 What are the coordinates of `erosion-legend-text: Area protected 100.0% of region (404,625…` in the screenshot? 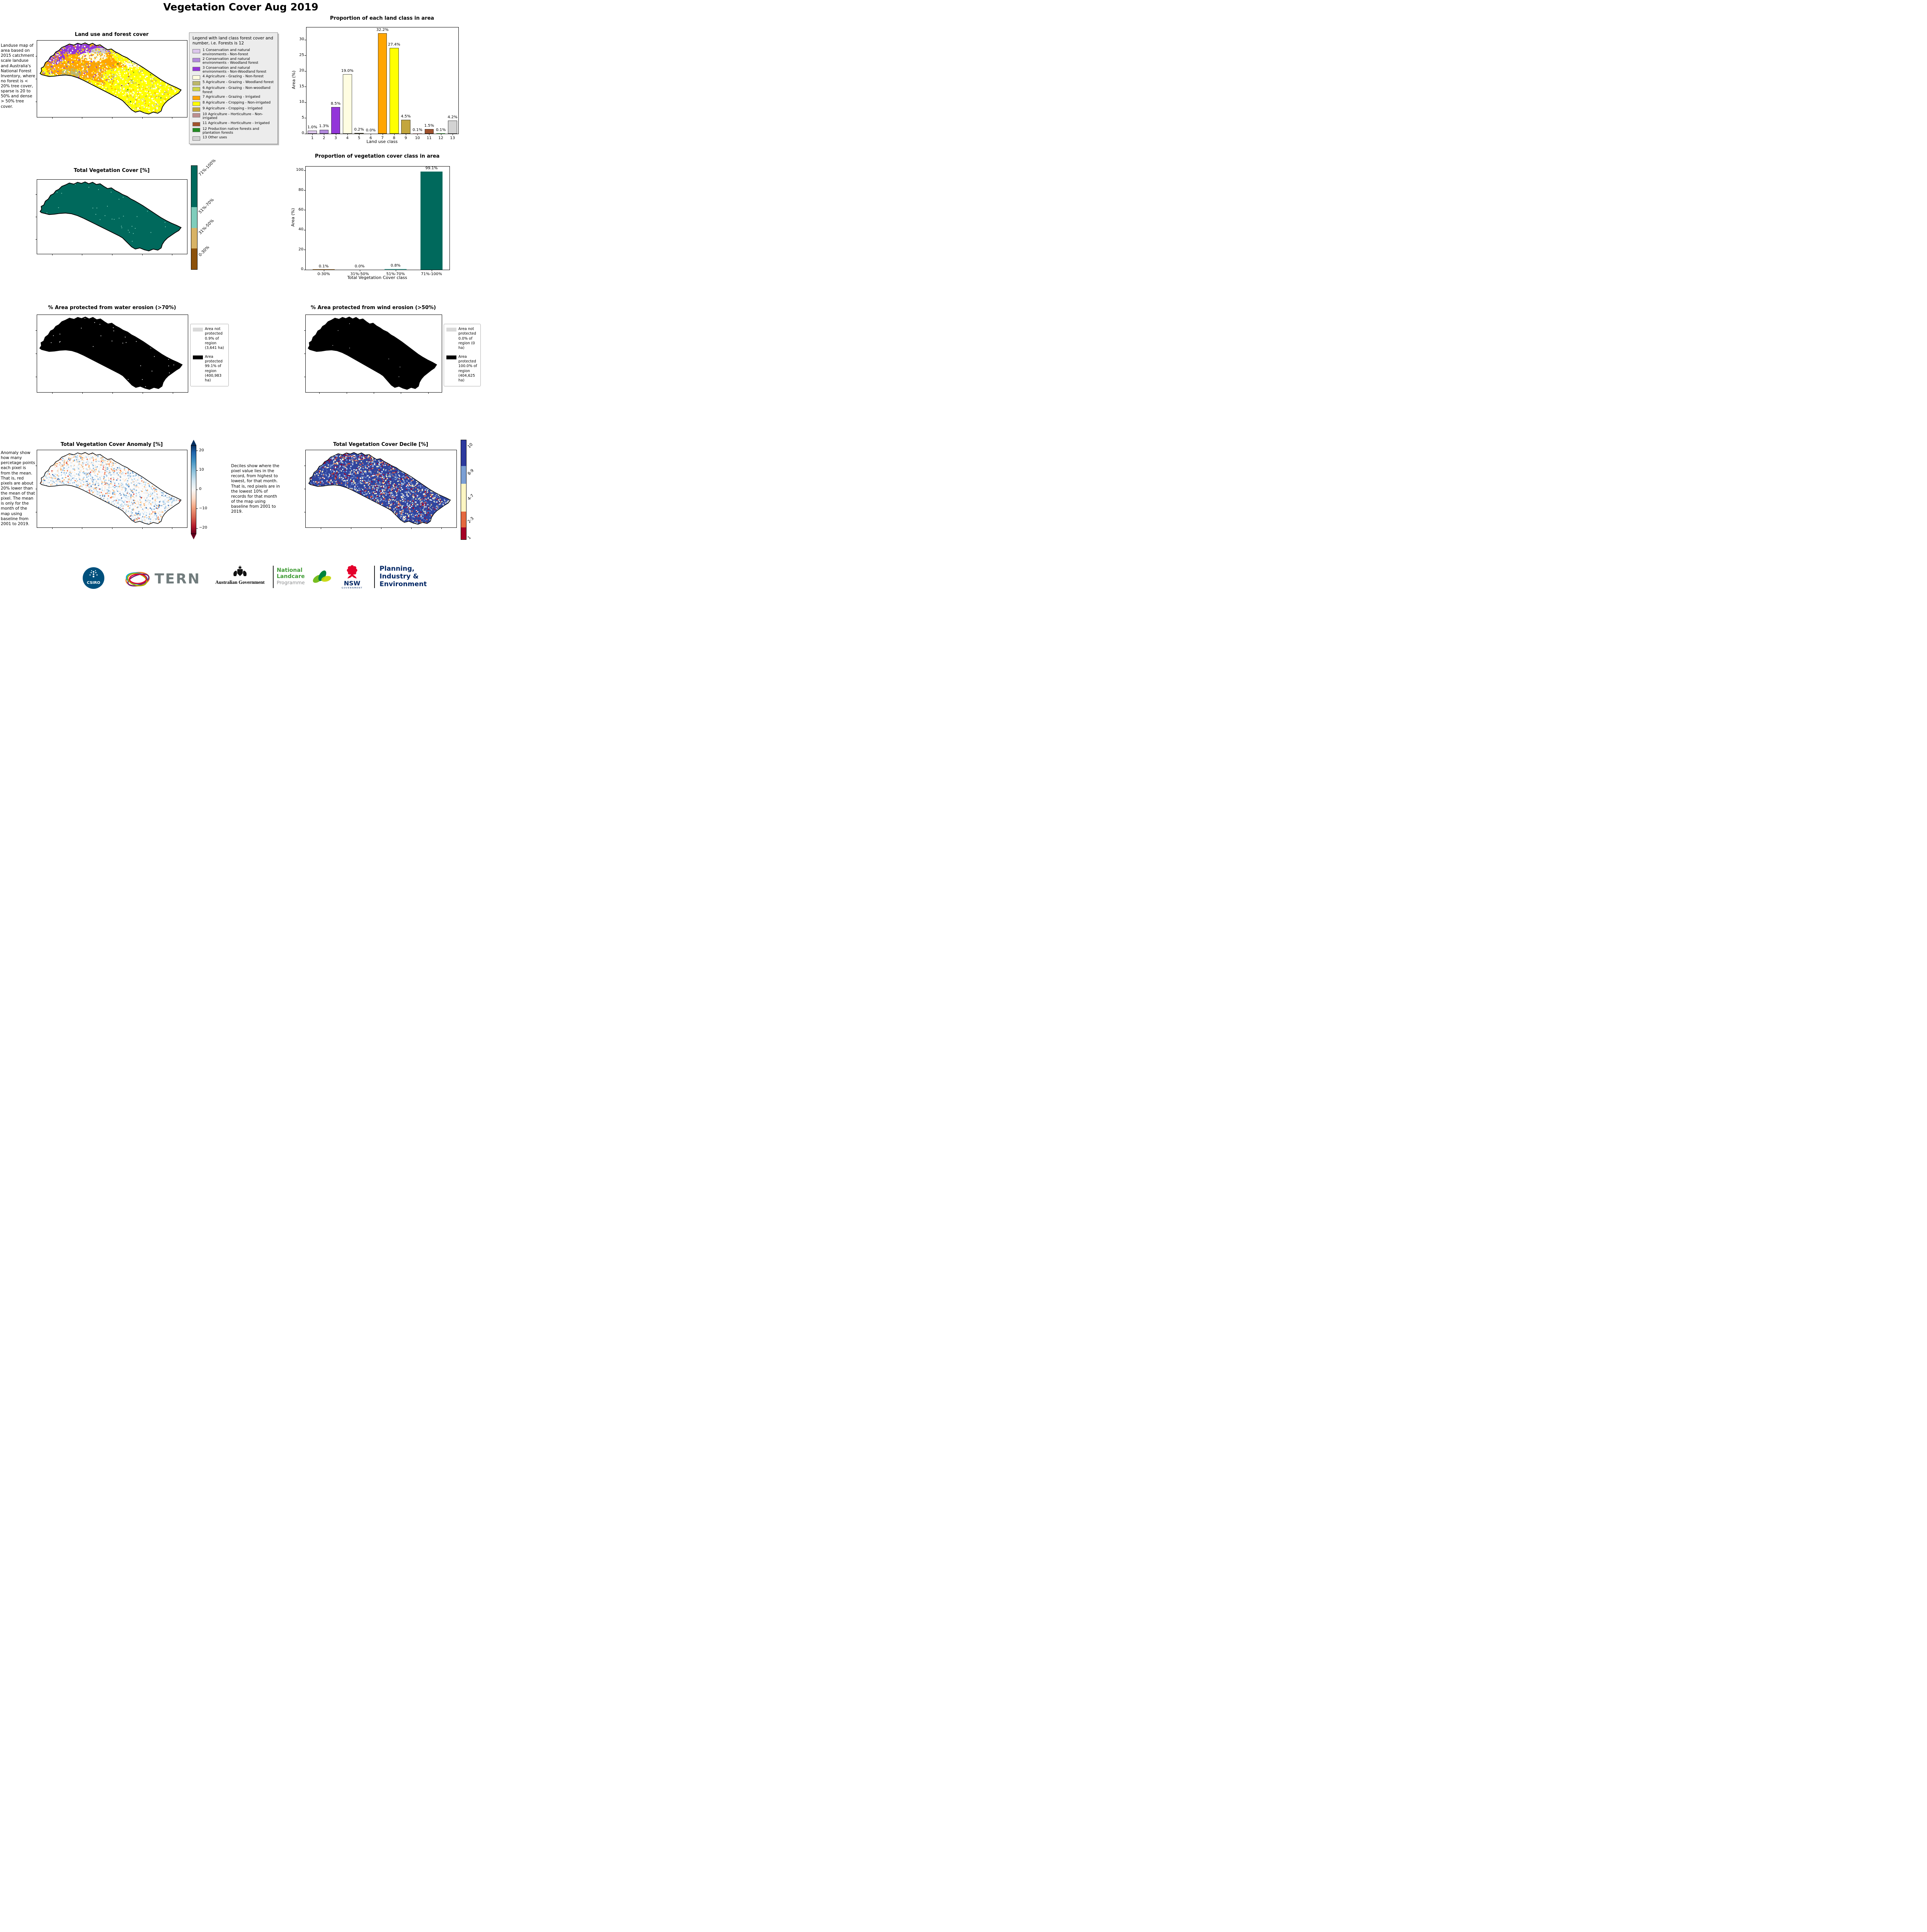 It's located at (467, 369).